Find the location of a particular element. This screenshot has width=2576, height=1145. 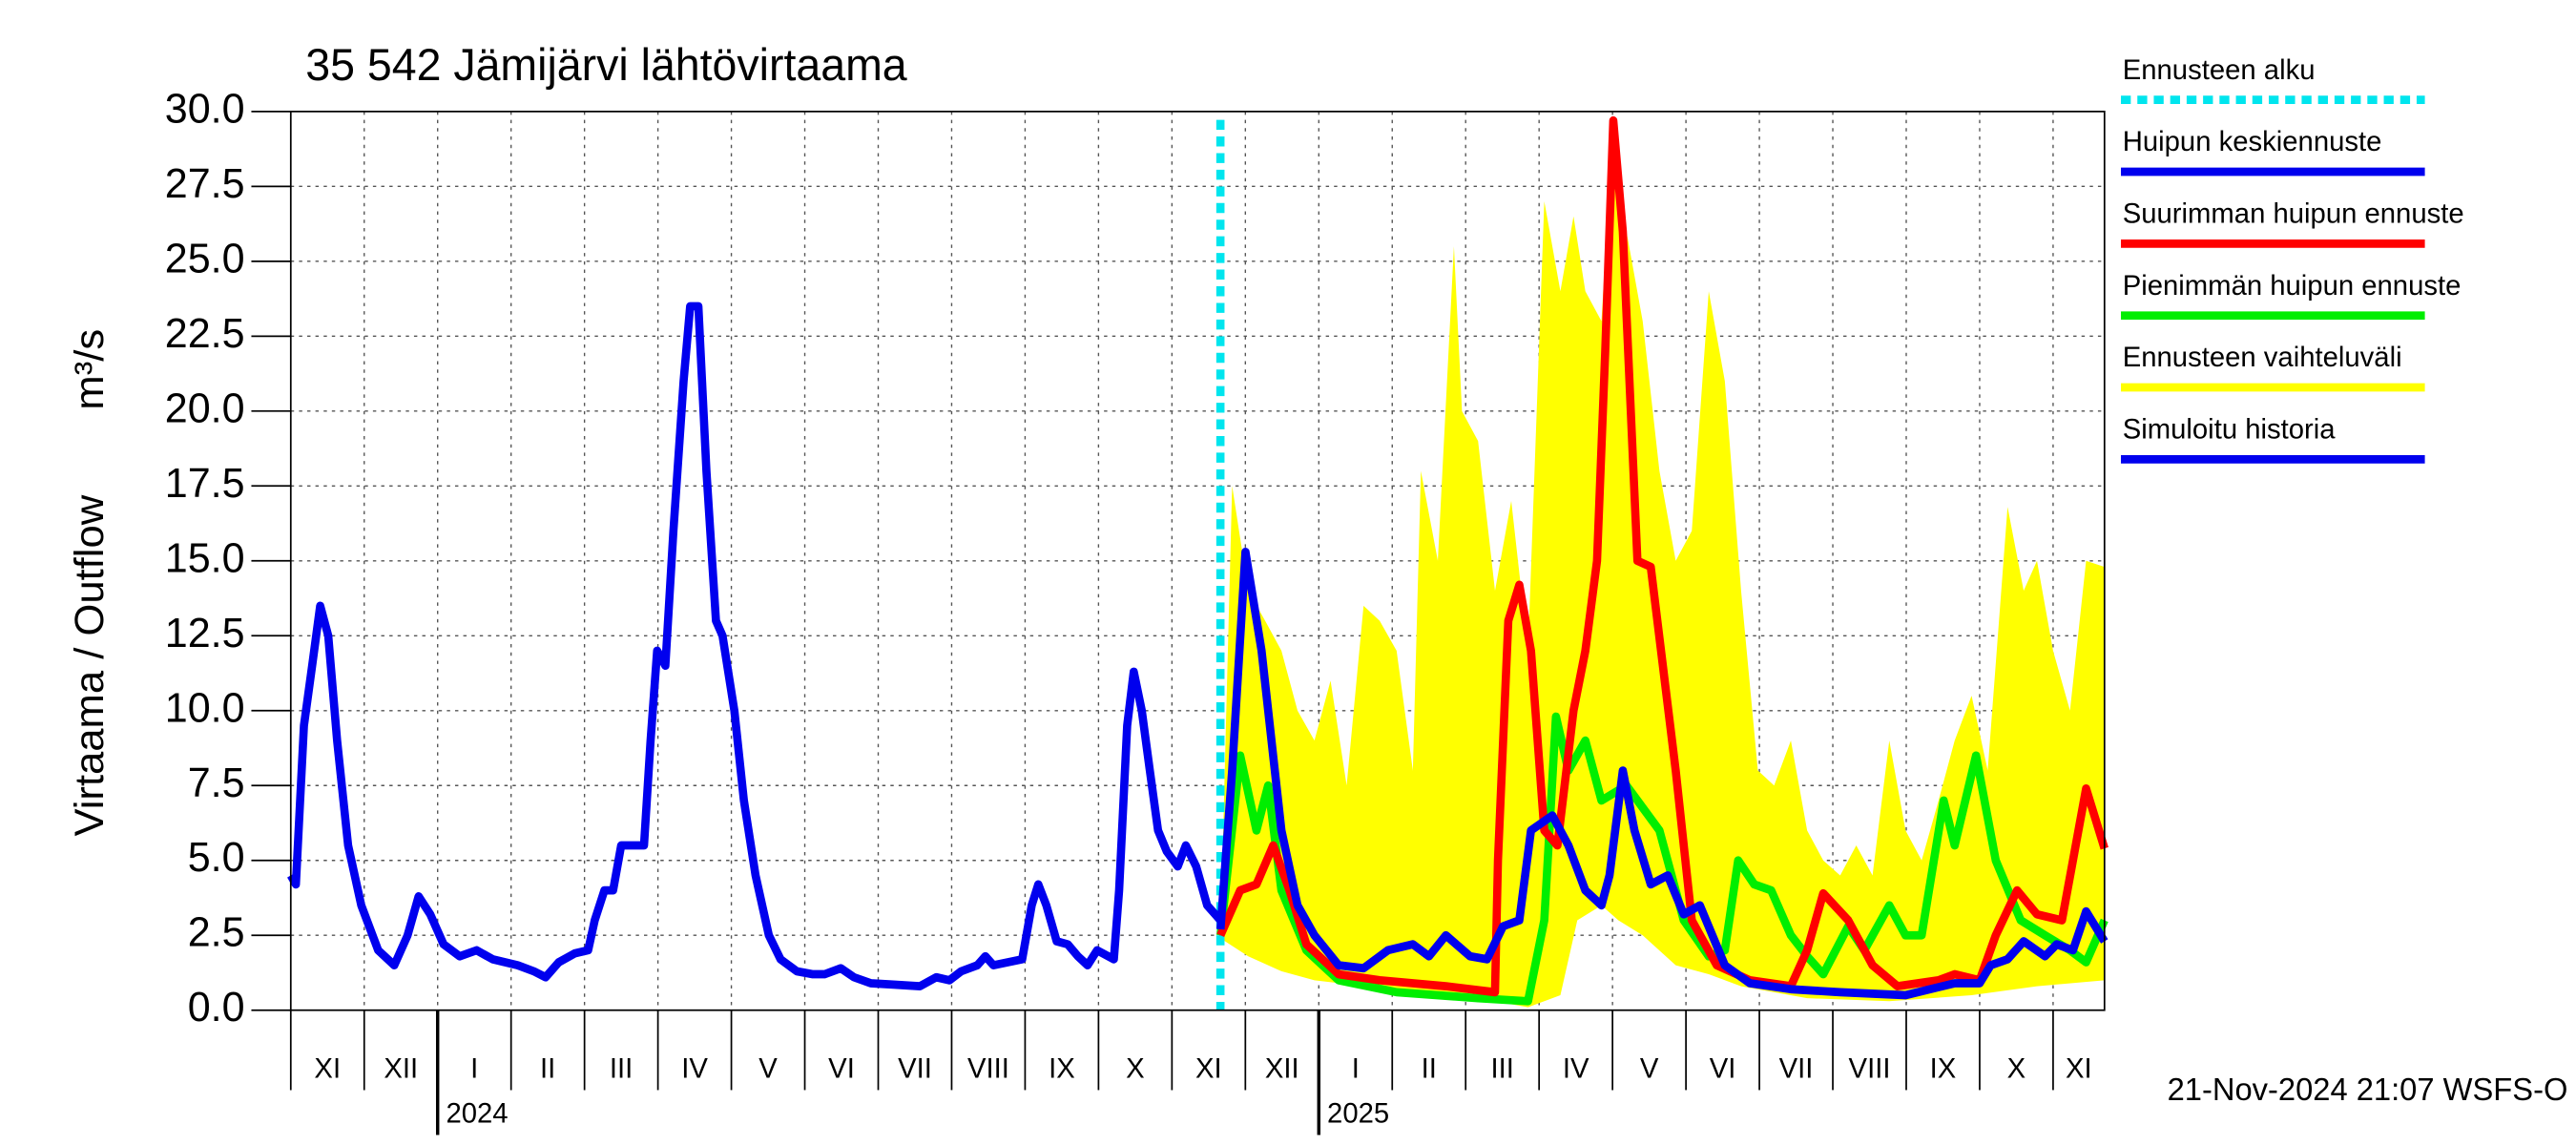

y-tick-label: 25.0 is located at coordinates (205, 258).